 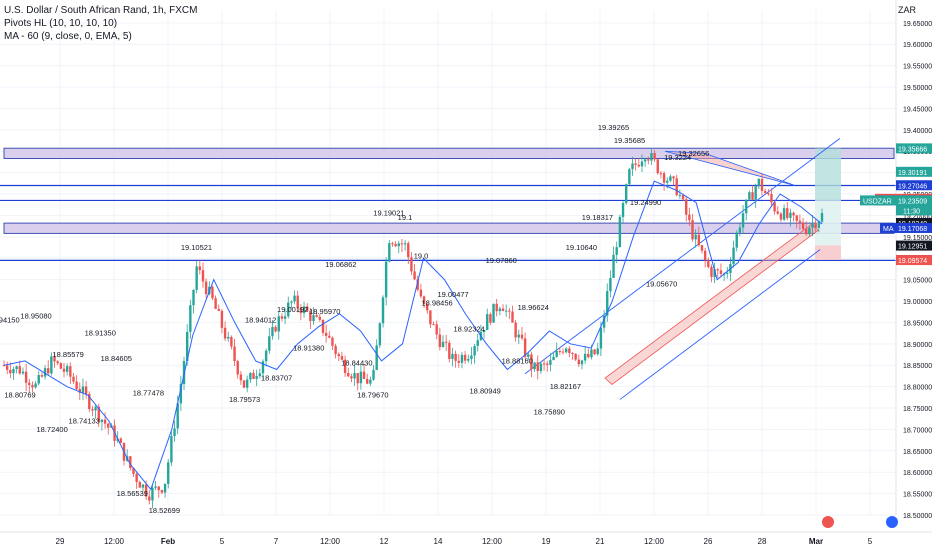 What do you see at coordinates (917, 495) in the screenshot?
I see `price-tick-label: 18.55000` at bounding box center [917, 495].